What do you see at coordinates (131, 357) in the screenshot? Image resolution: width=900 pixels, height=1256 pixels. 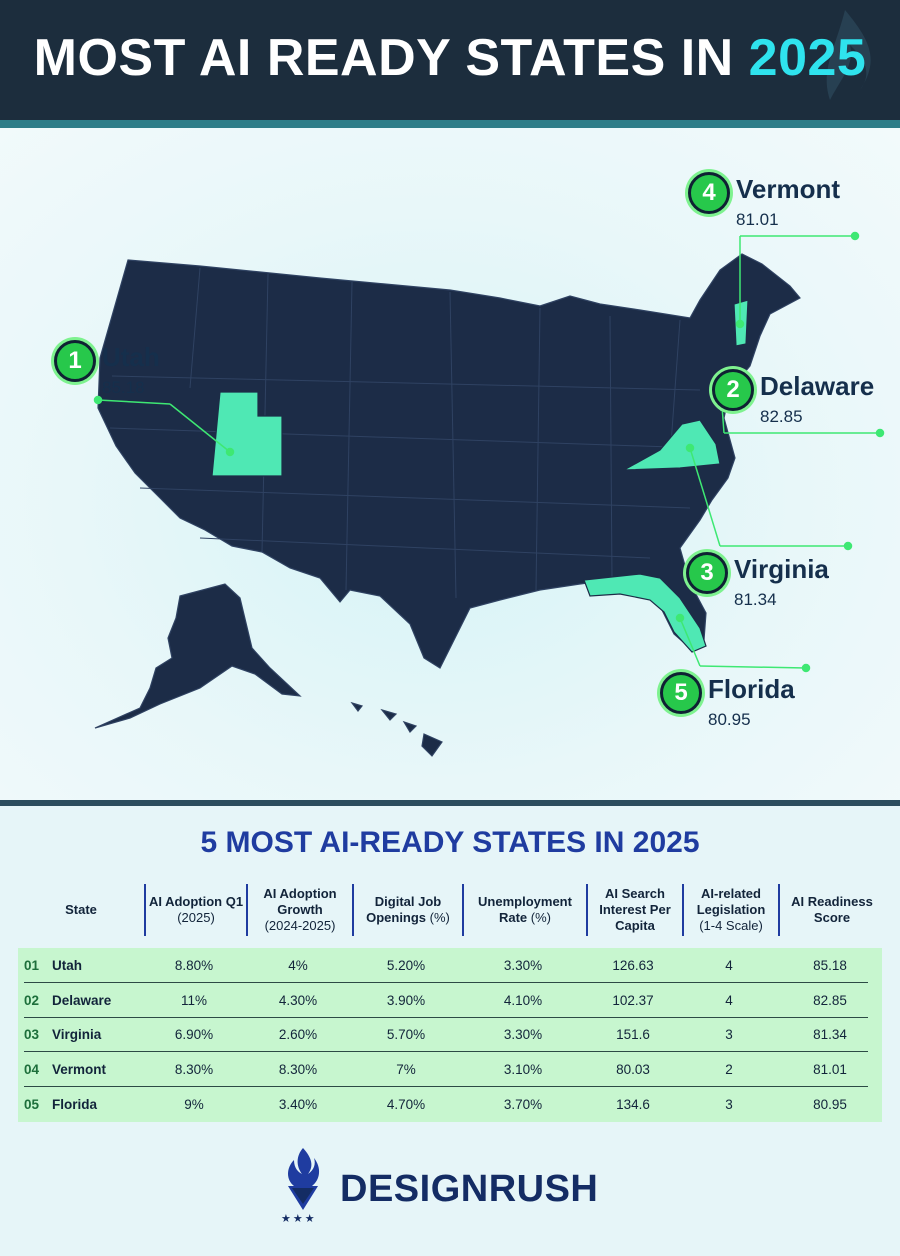 I see `callout-state-name: Utah` at bounding box center [131, 357].